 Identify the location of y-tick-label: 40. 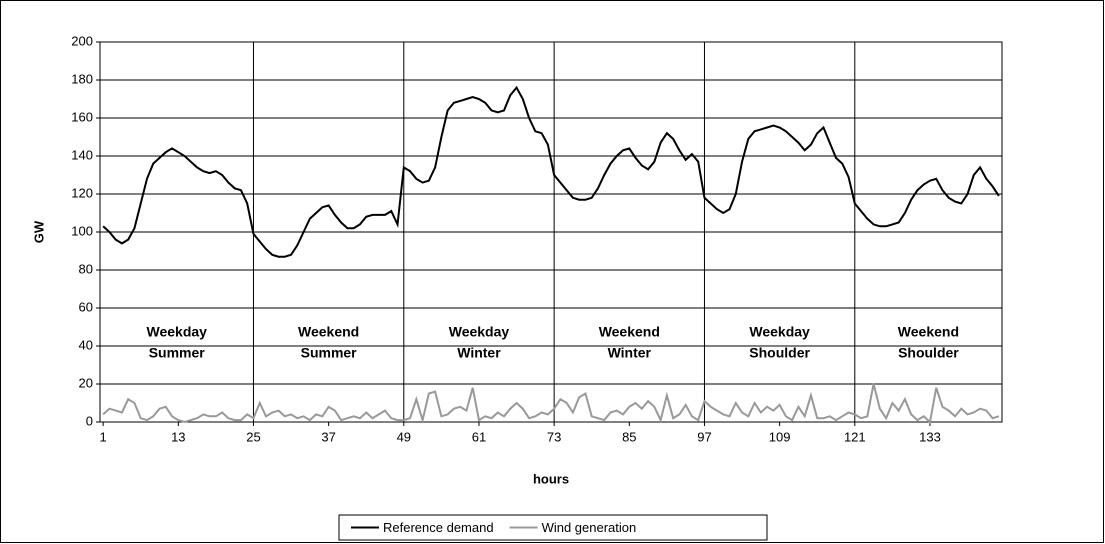
(86, 344).